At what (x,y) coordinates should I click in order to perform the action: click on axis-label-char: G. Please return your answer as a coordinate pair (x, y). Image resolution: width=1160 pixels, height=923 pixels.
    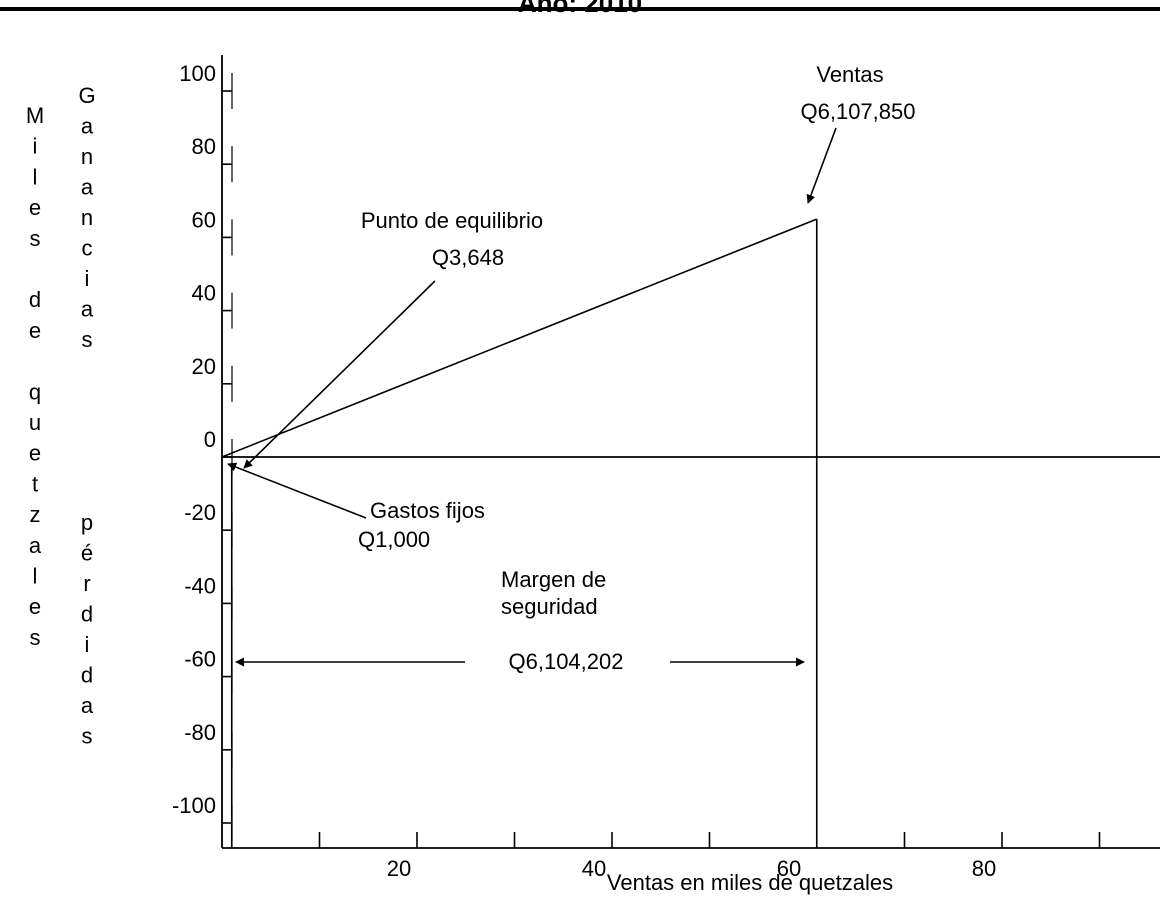
    Looking at the image, I should click on (86, 95).